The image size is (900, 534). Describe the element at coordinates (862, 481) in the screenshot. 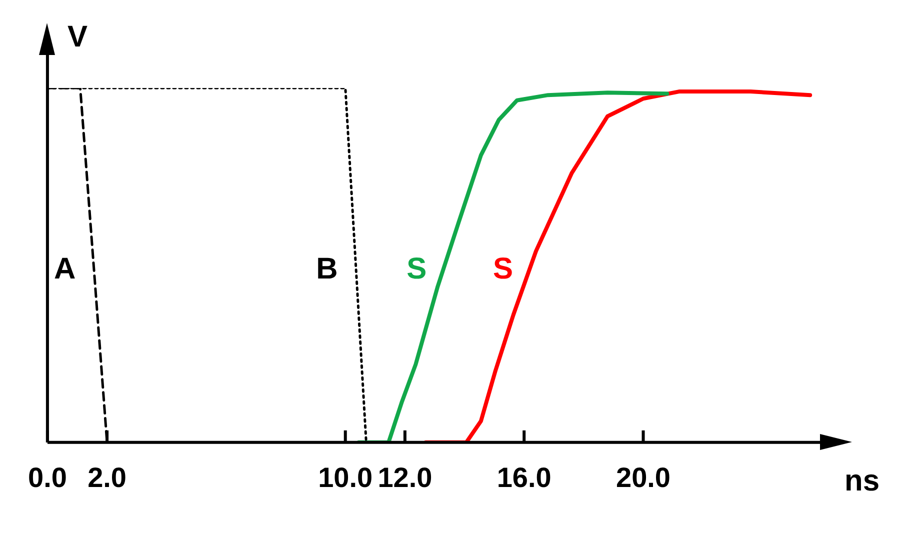

I see `x-axis-title: ns` at that location.